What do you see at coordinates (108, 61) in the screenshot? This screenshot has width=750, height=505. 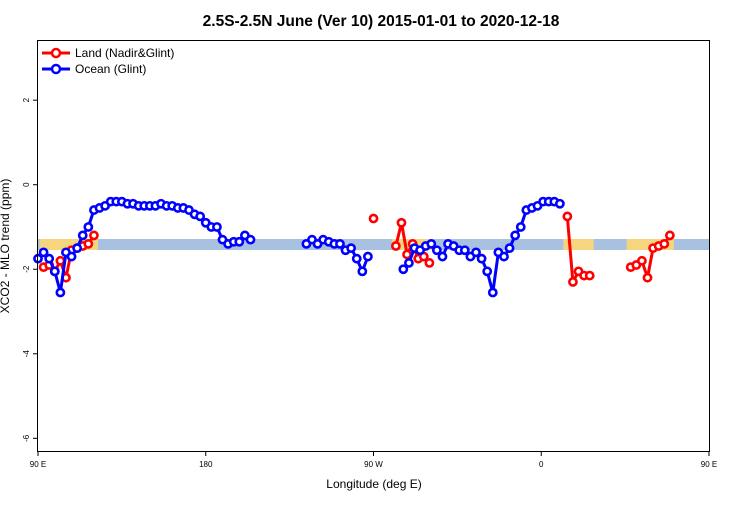 I see `legend: Land (Nadir&Glint) Ocean (Glint)` at bounding box center [108, 61].